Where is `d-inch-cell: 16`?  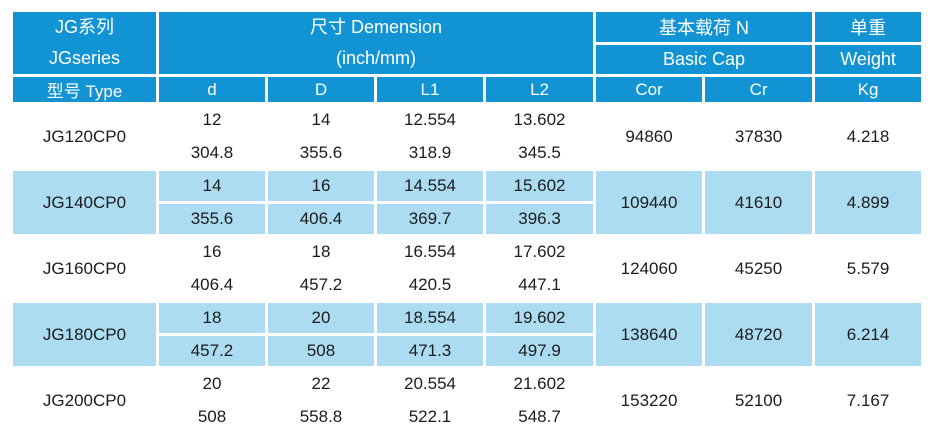
d-inch-cell: 16 is located at coordinates (212, 252).